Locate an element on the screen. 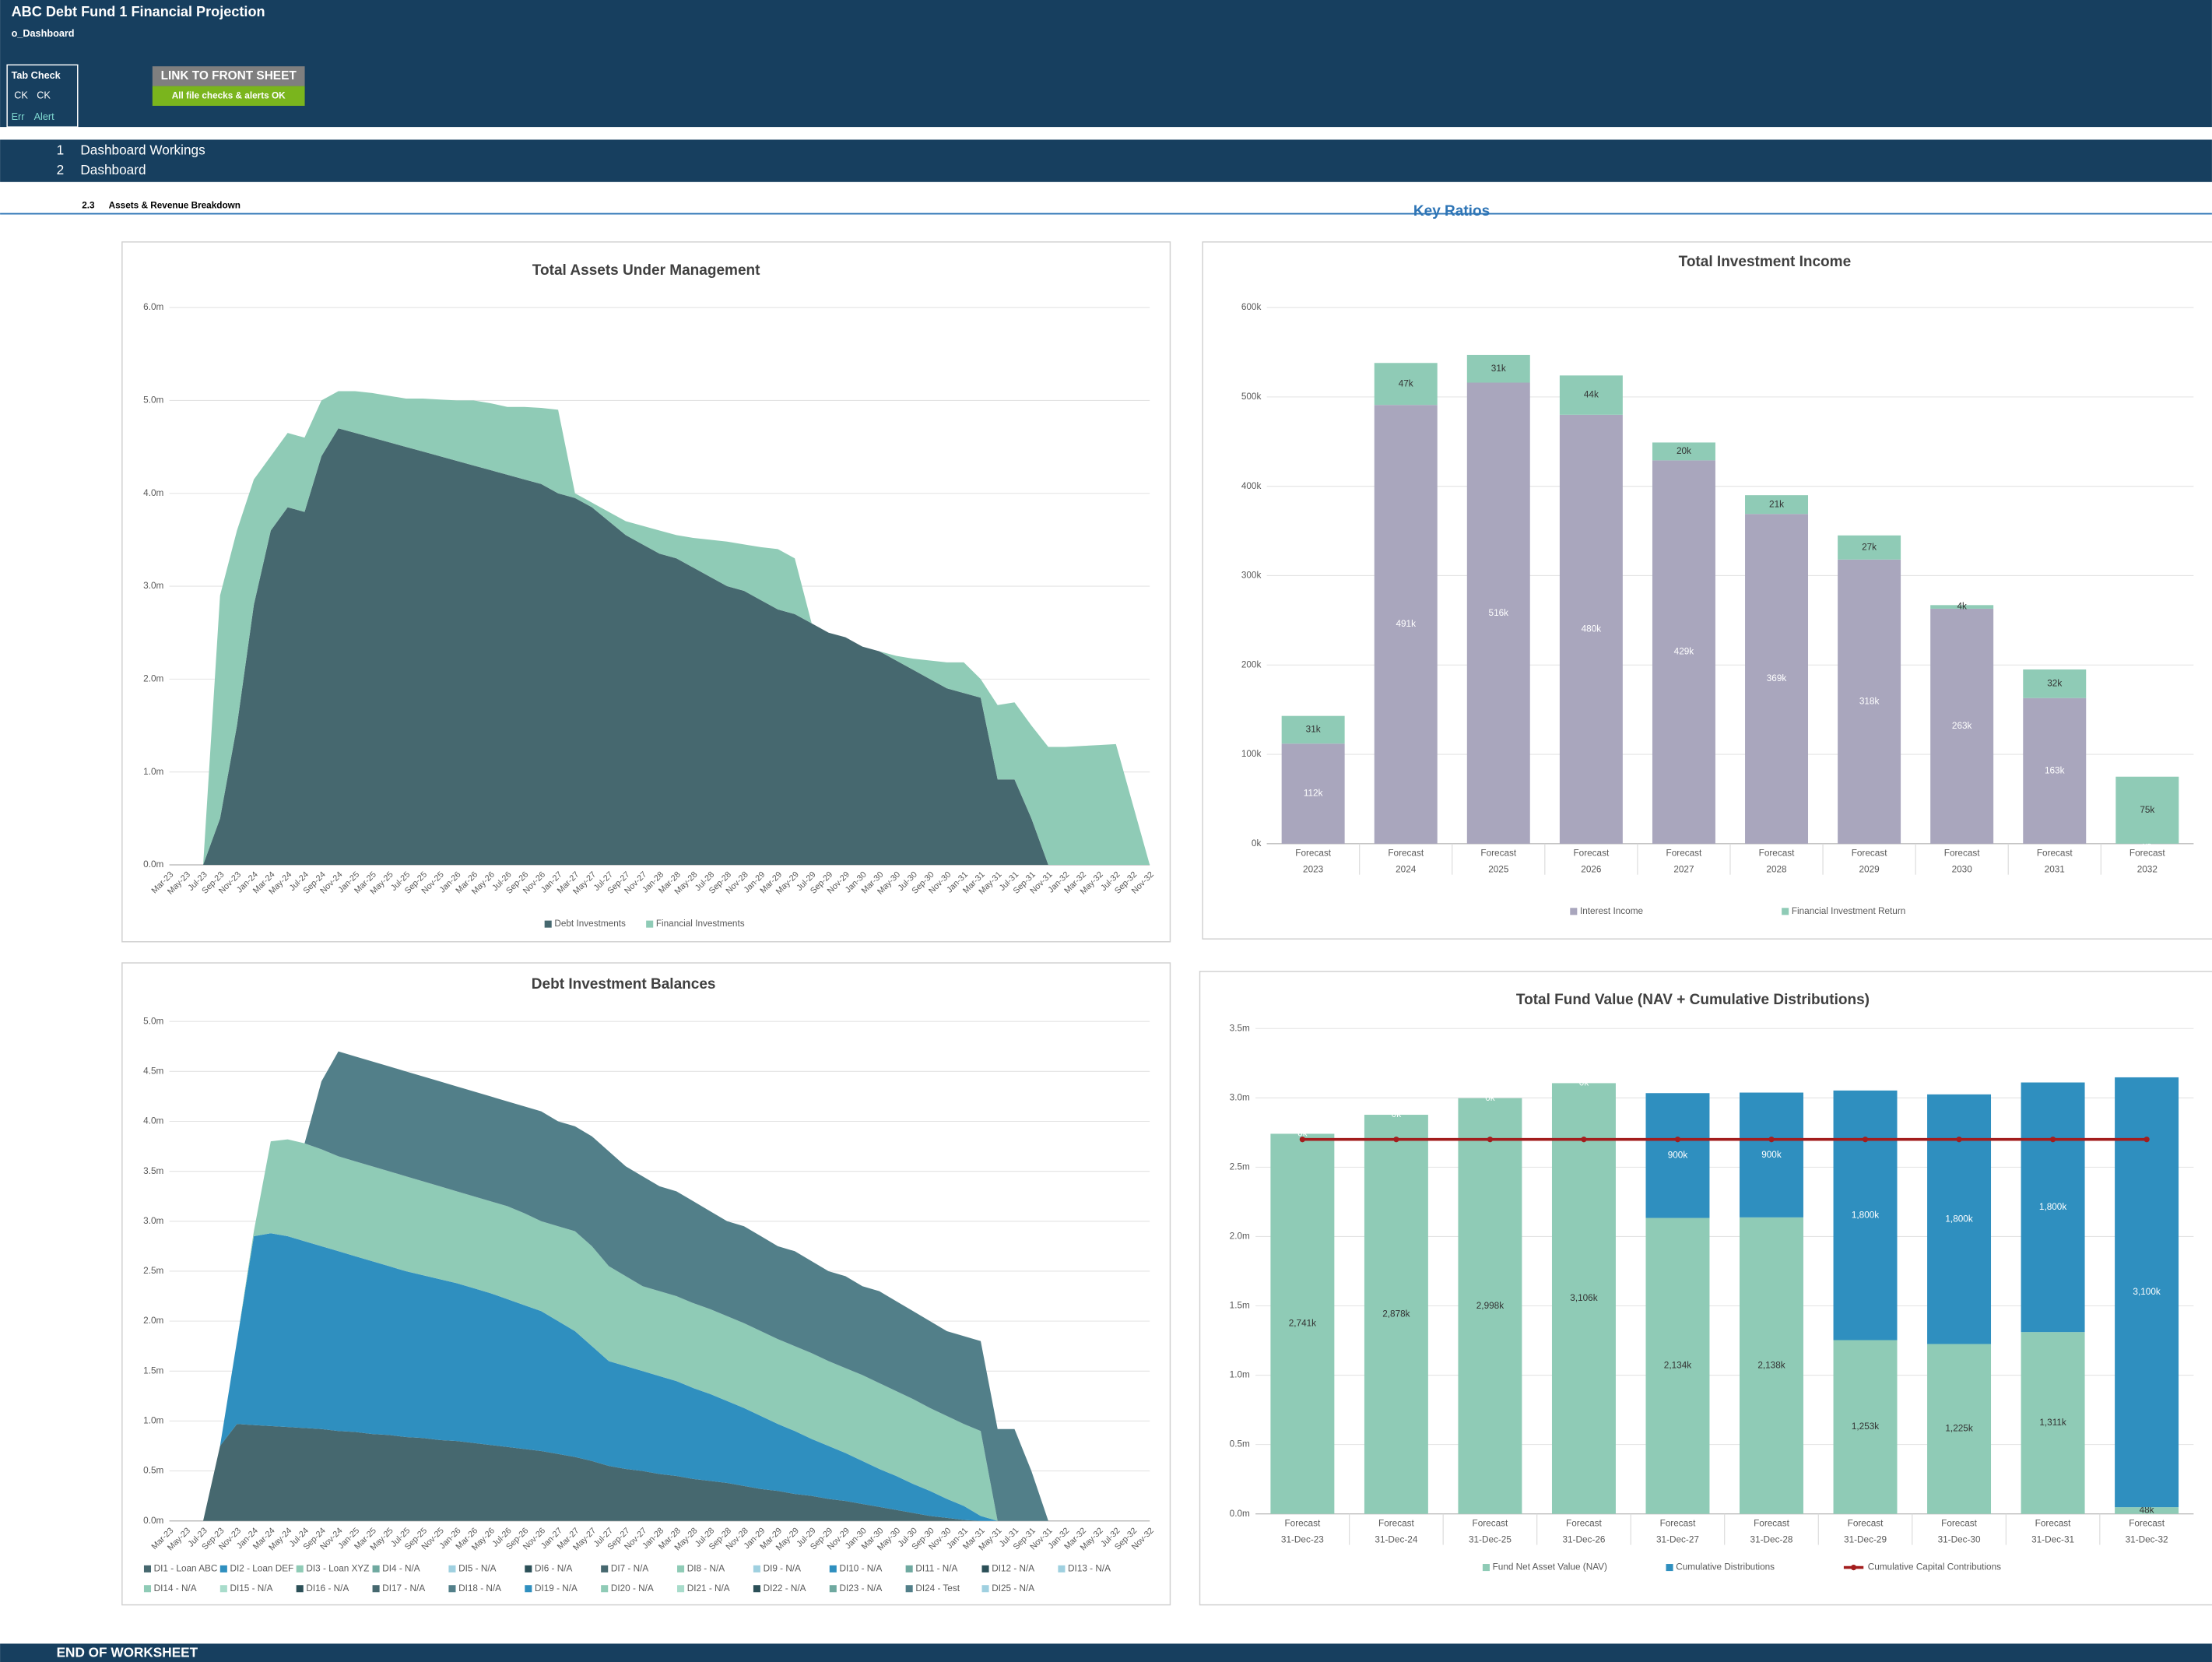 Image resolution: width=2212 pixels, height=1662 pixels. y-tick-label: 3.0m is located at coordinates (1240, 1097).